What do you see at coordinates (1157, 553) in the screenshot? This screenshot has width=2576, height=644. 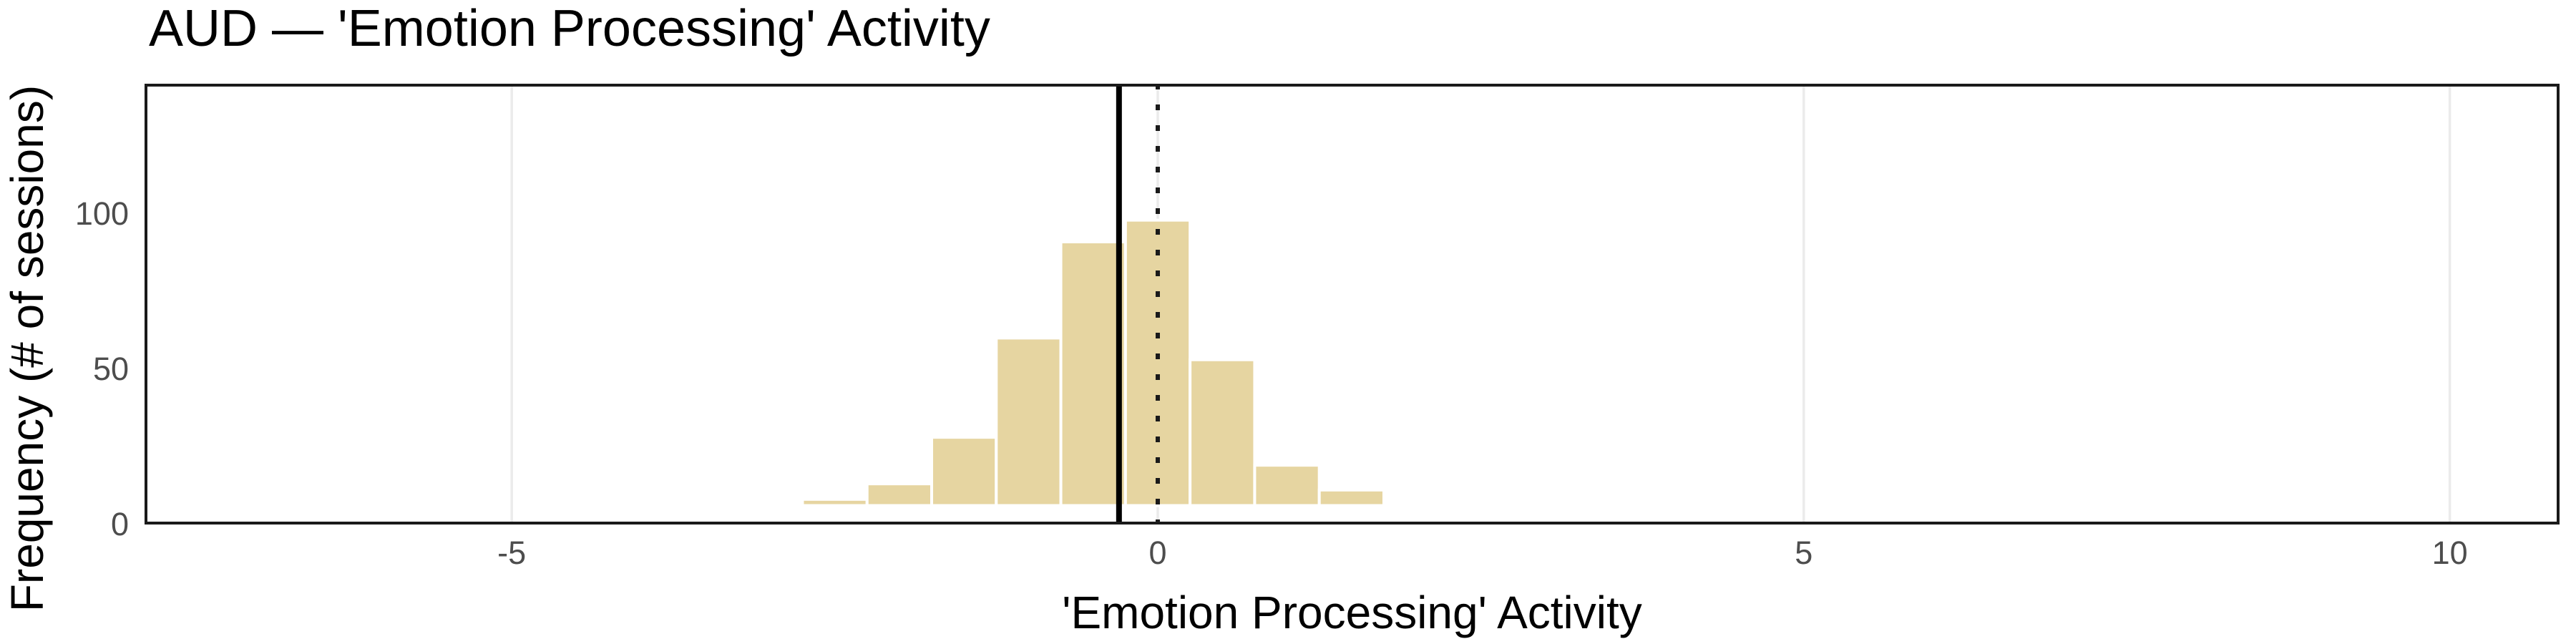 I see `x-tick-label: 0` at bounding box center [1157, 553].